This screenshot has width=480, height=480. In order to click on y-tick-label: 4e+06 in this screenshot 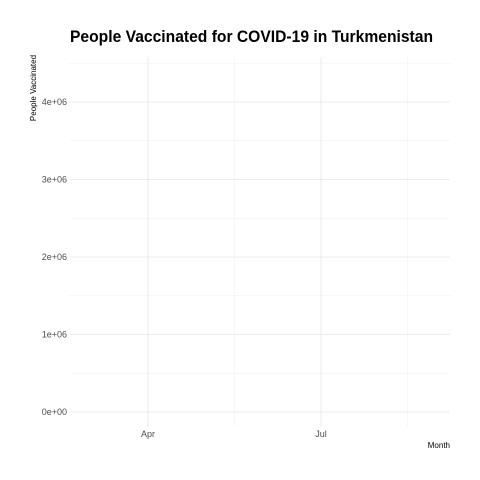, I will do `click(54, 102)`.